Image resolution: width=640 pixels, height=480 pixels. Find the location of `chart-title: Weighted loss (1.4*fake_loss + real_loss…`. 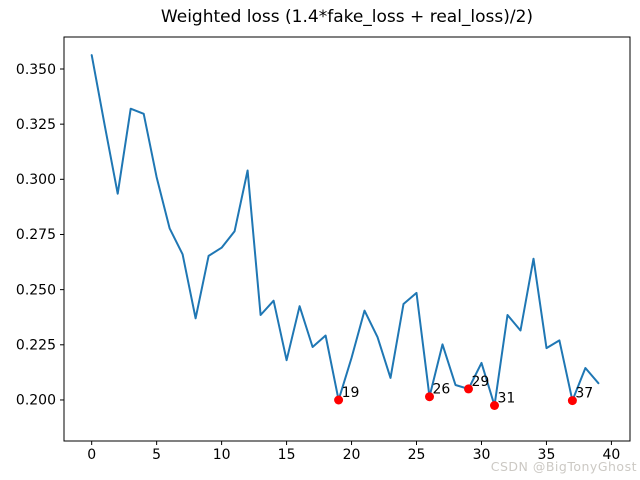

chart-title: Weighted loss (1.4*fake_loss + real_loss… is located at coordinates (347, 17).